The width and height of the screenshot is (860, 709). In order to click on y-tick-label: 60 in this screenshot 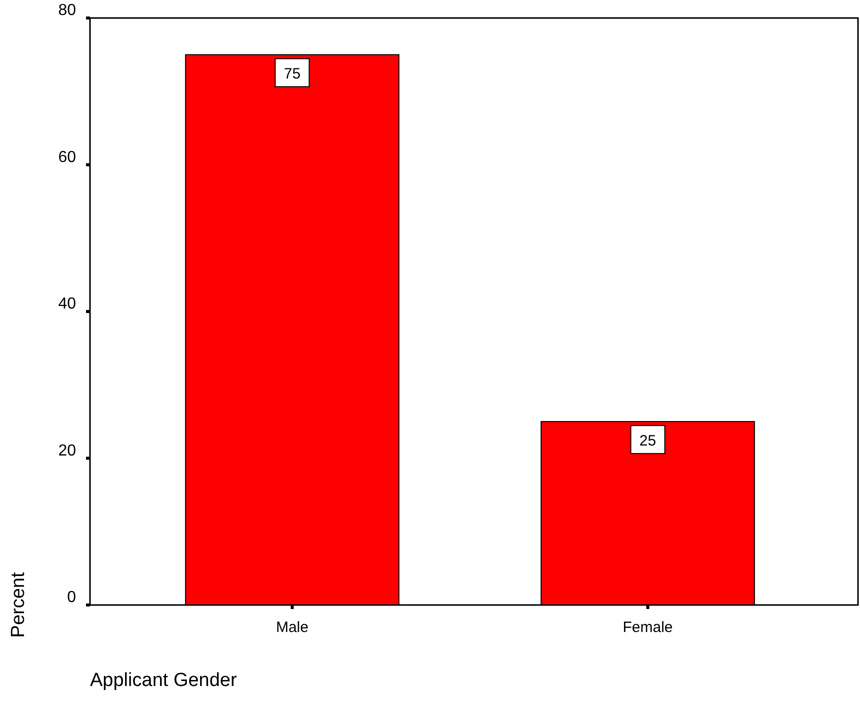, I will do `click(67, 157)`.